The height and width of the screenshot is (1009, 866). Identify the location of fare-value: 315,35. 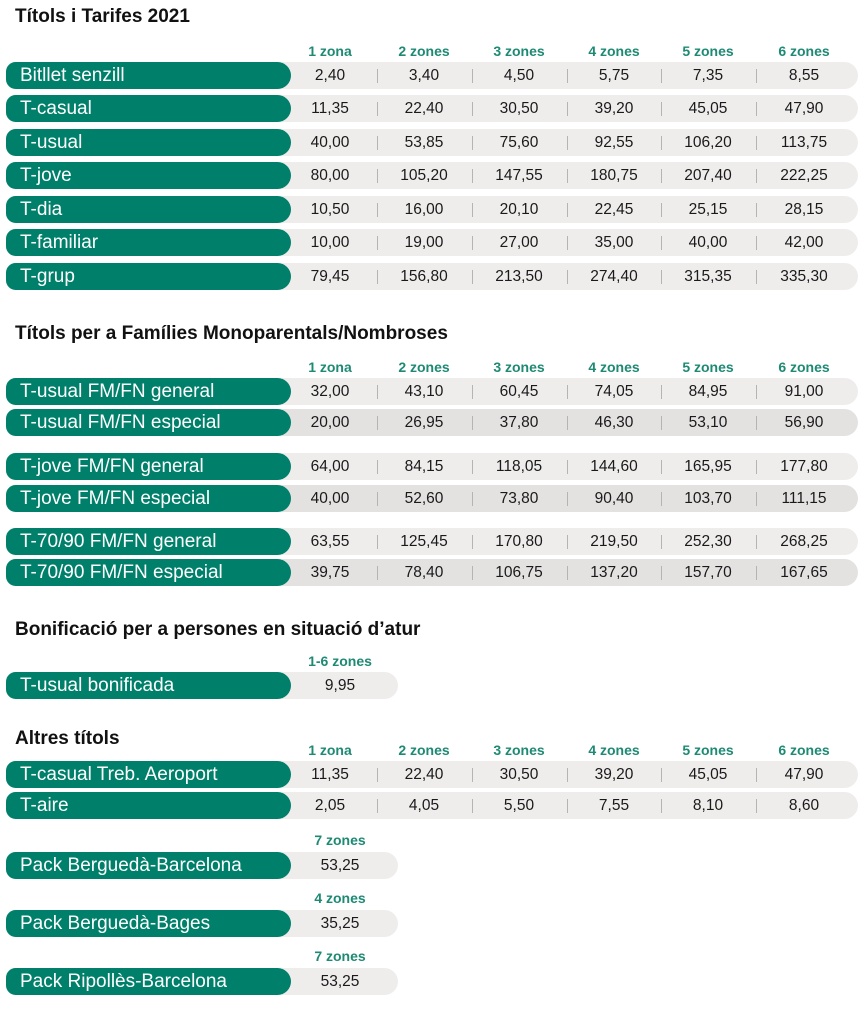
(708, 276).